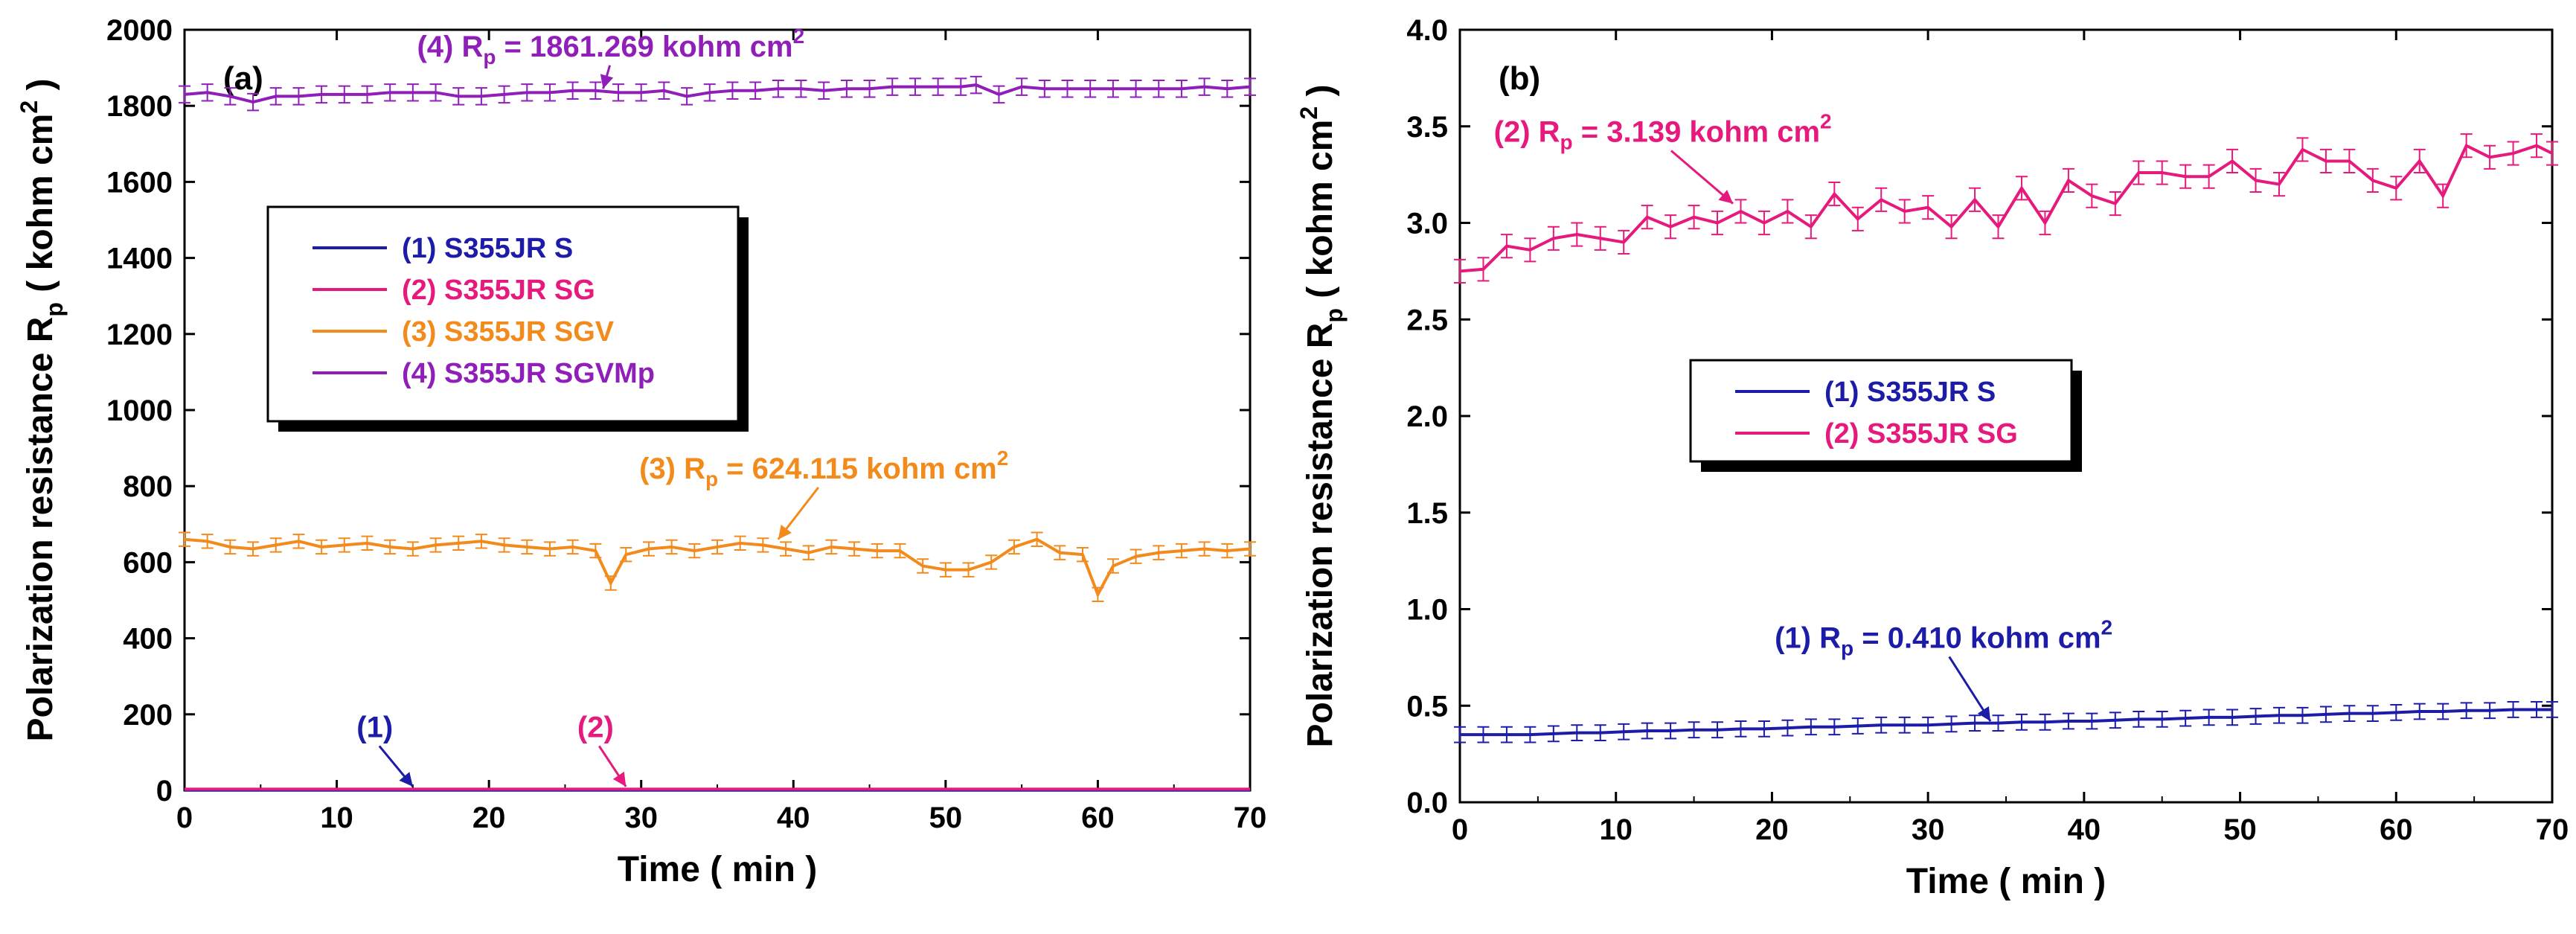 The width and height of the screenshot is (2576, 934). Describe the element at coordinates (164, 791) in the screenshot. I see `y-tick-label: 0` at that location.